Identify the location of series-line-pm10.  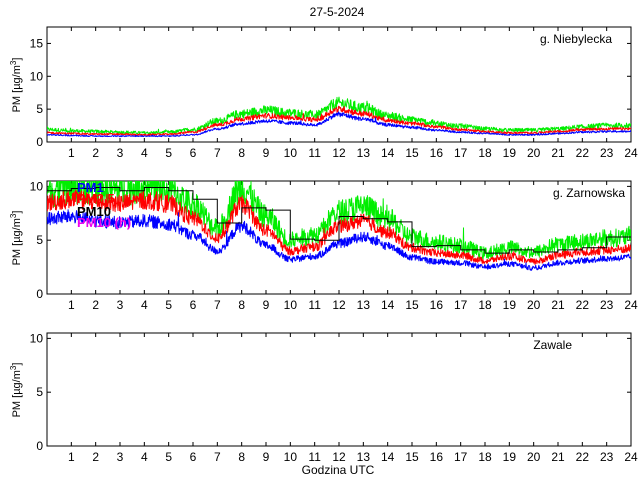
(339, 115).